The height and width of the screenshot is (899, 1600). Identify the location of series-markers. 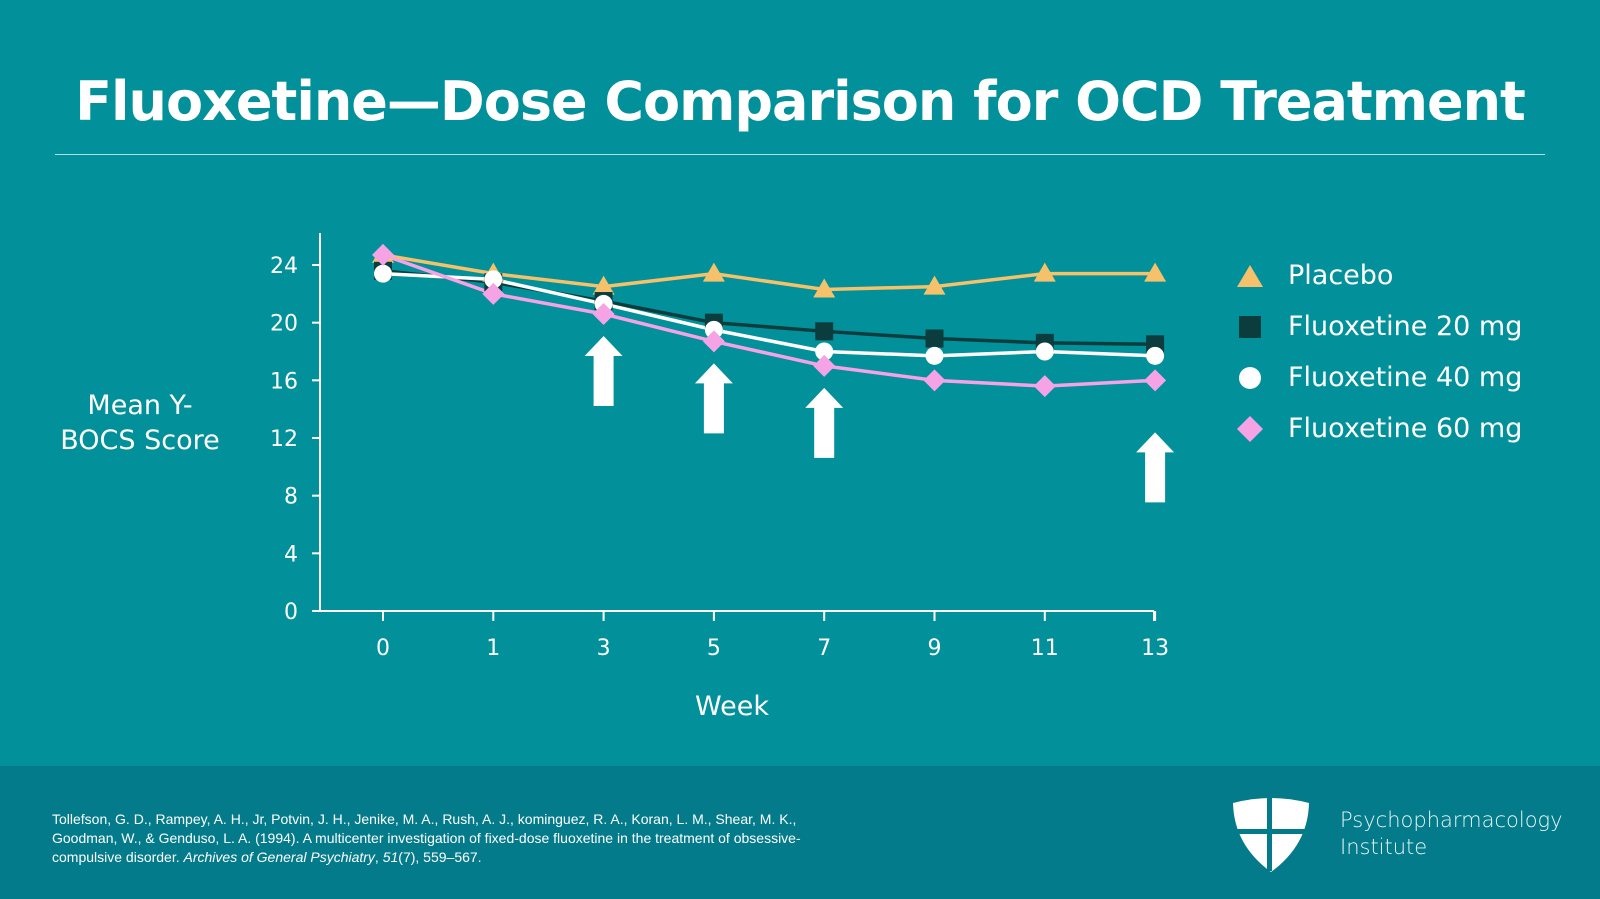
(769, 320).